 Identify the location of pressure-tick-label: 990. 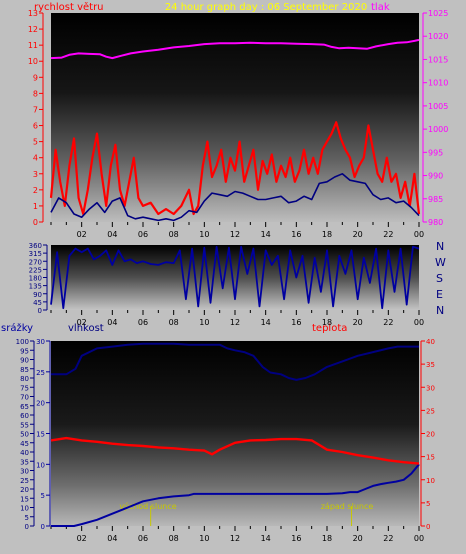
(435, 176).